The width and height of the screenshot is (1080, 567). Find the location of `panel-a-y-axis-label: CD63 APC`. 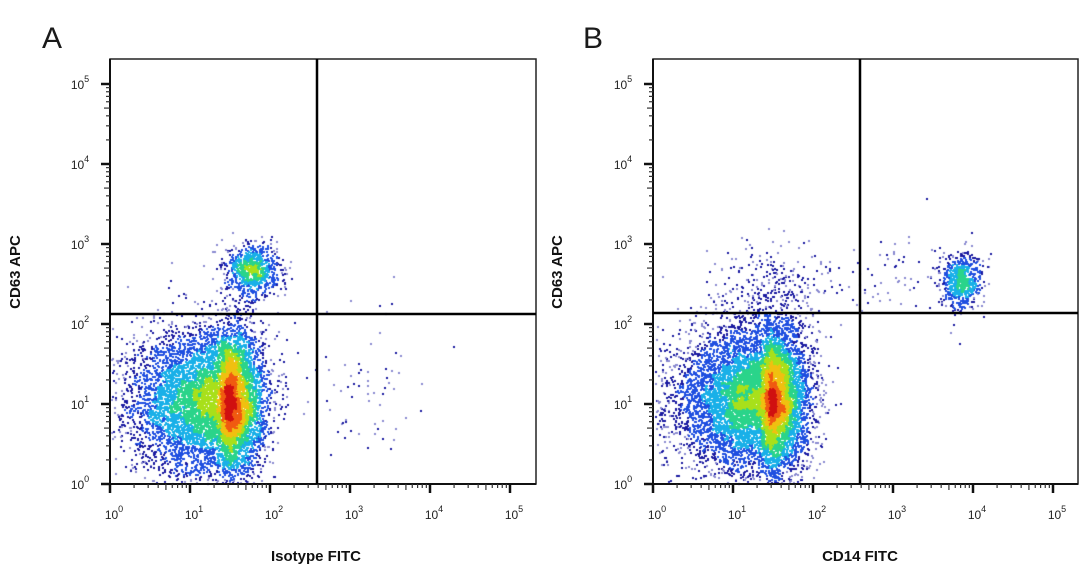

panel-a-y-axis-label: CD63 APC is located at coordinates (15, 272).